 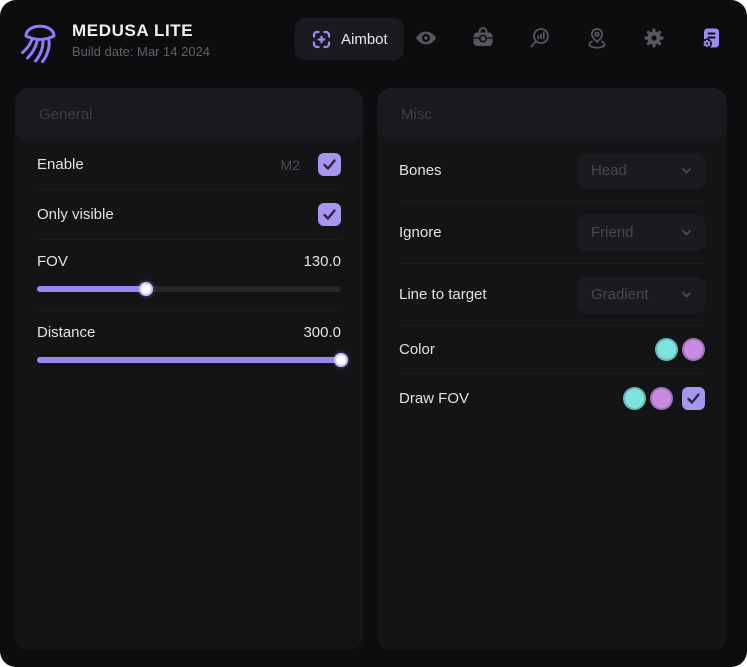 What do you see at coordinates (641, 232) in the screenshot?
I see `ignore-select: Friend` at bounding box center [641, 232].